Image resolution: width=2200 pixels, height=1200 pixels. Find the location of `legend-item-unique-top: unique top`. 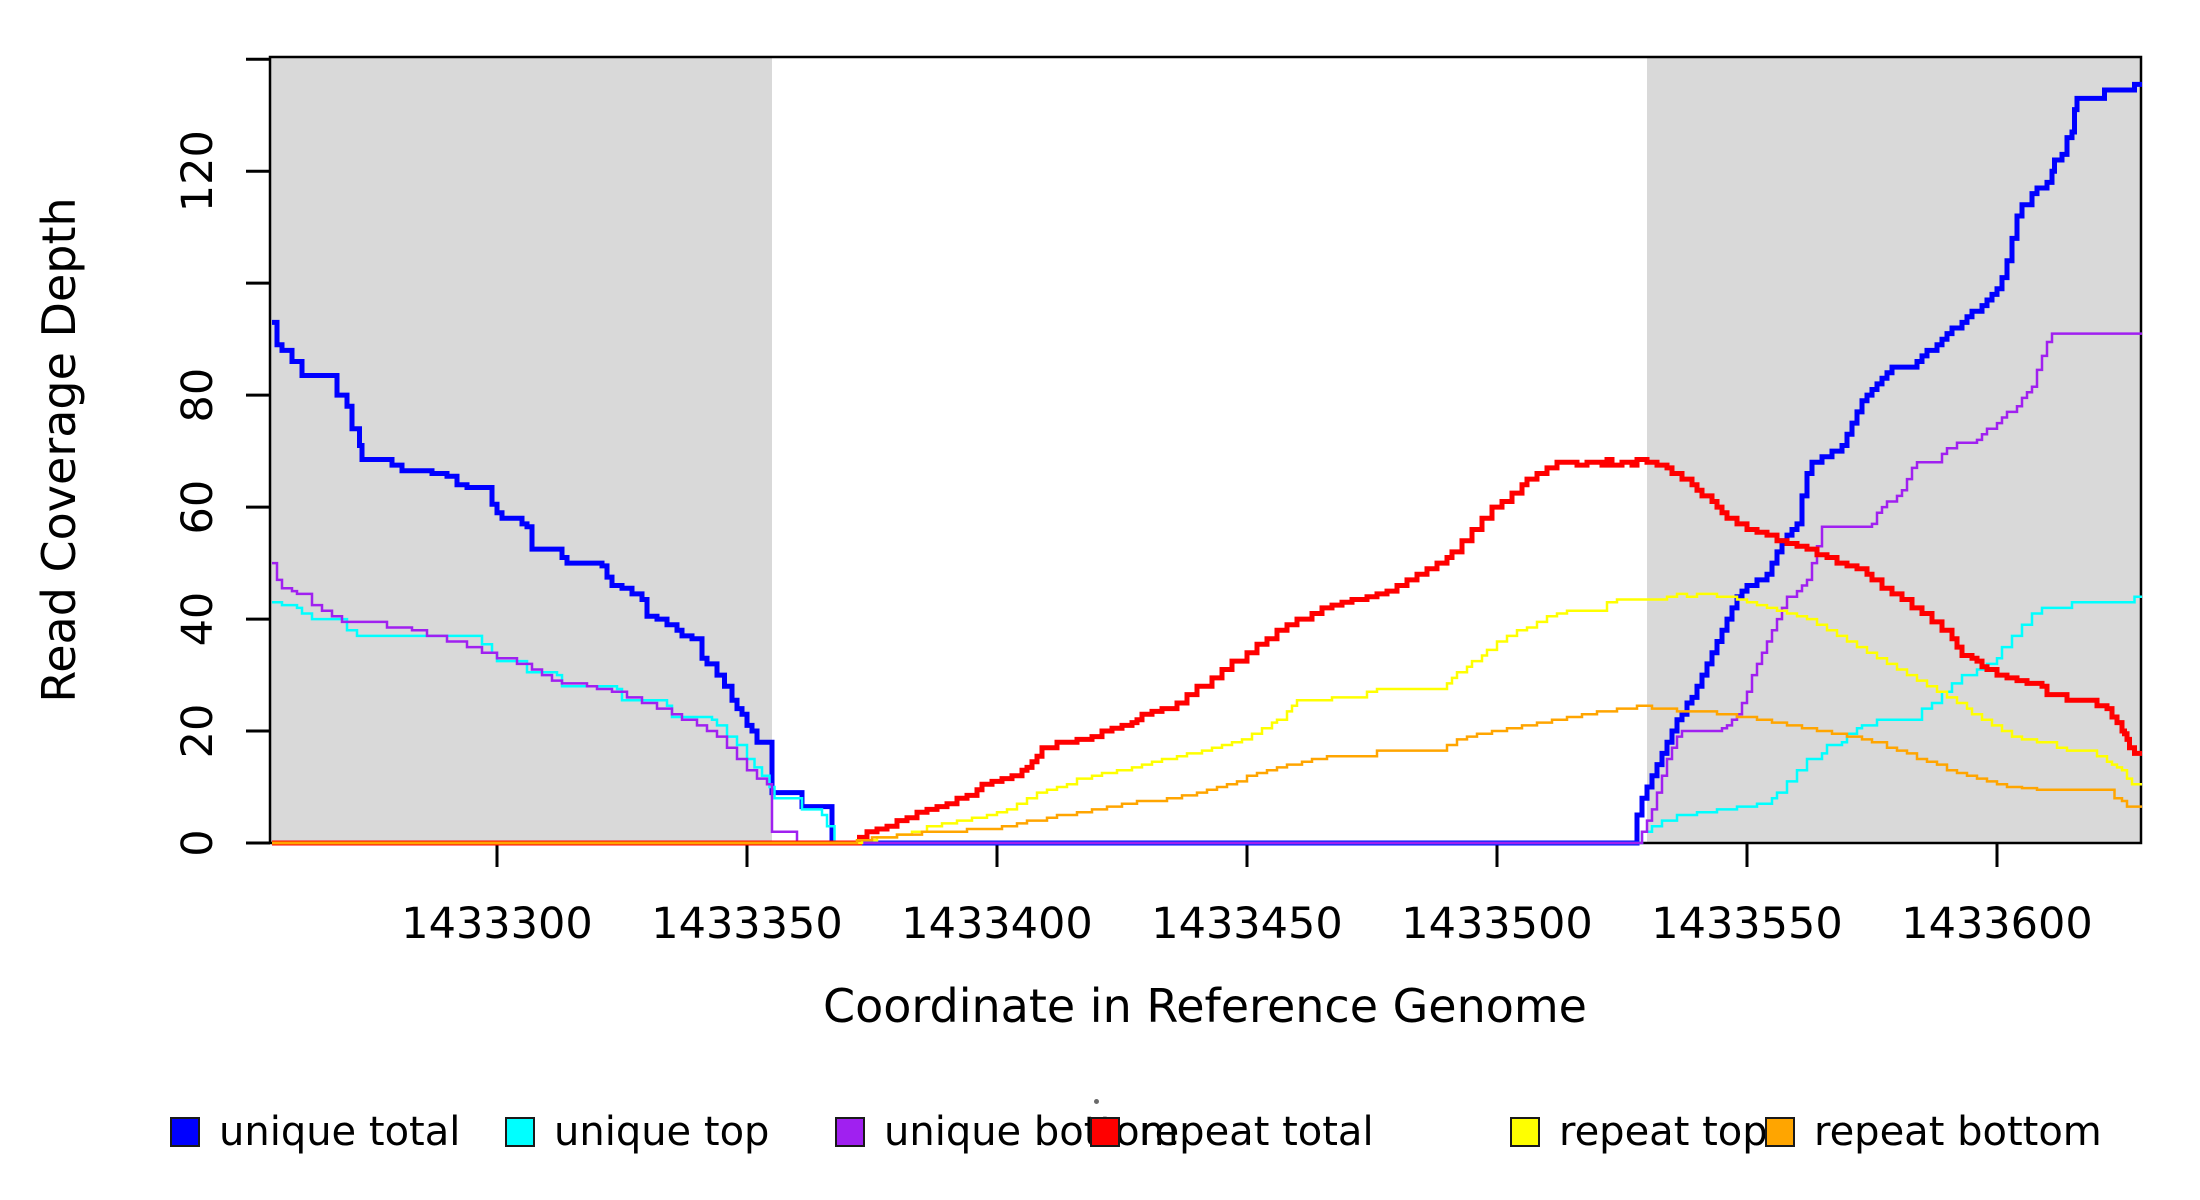

legend-item-unique-top: unique top is located at coordinates (637, 1132).